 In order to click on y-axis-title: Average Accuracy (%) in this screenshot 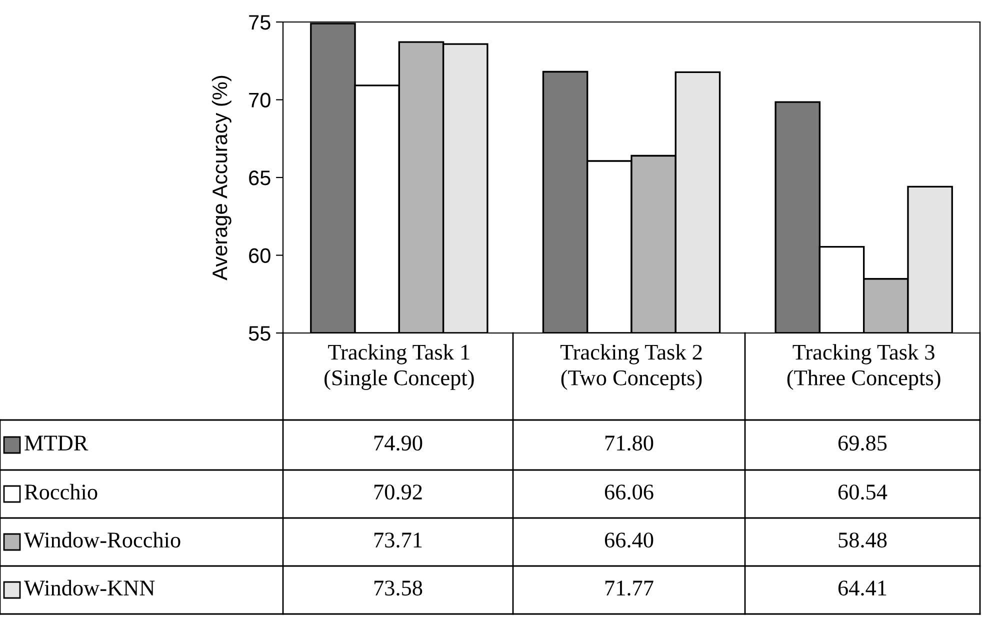, I will do `click(222, 178)`.